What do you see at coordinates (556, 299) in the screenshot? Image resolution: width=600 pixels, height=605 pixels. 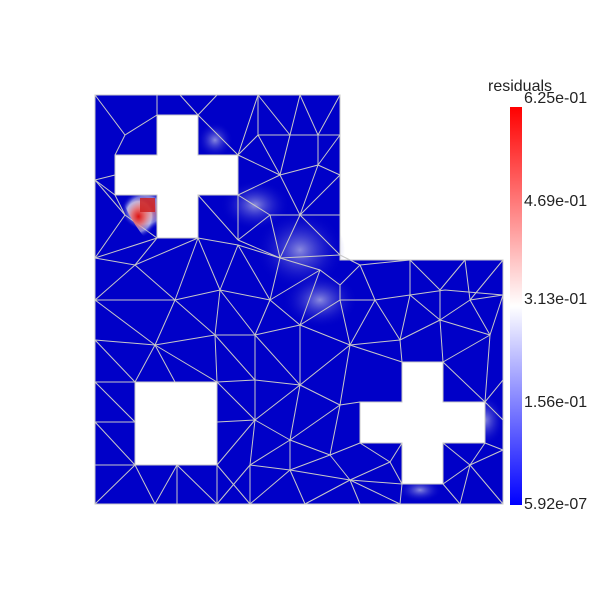 I see `colorbar-tick-mid: 3.13e-01` at bounding box center [556, 299].